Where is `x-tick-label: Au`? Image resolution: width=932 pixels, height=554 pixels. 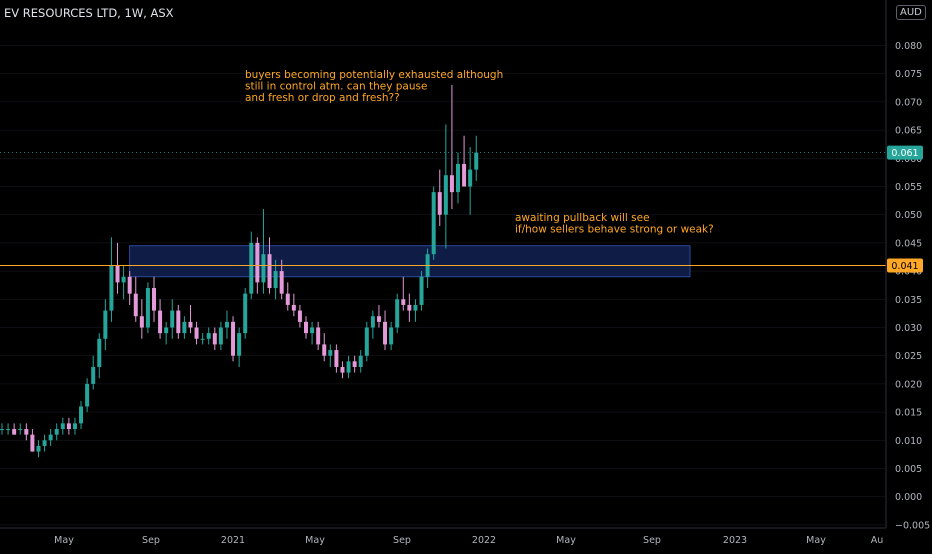 x-tick-label: Au is located at coordinates (877, 540).